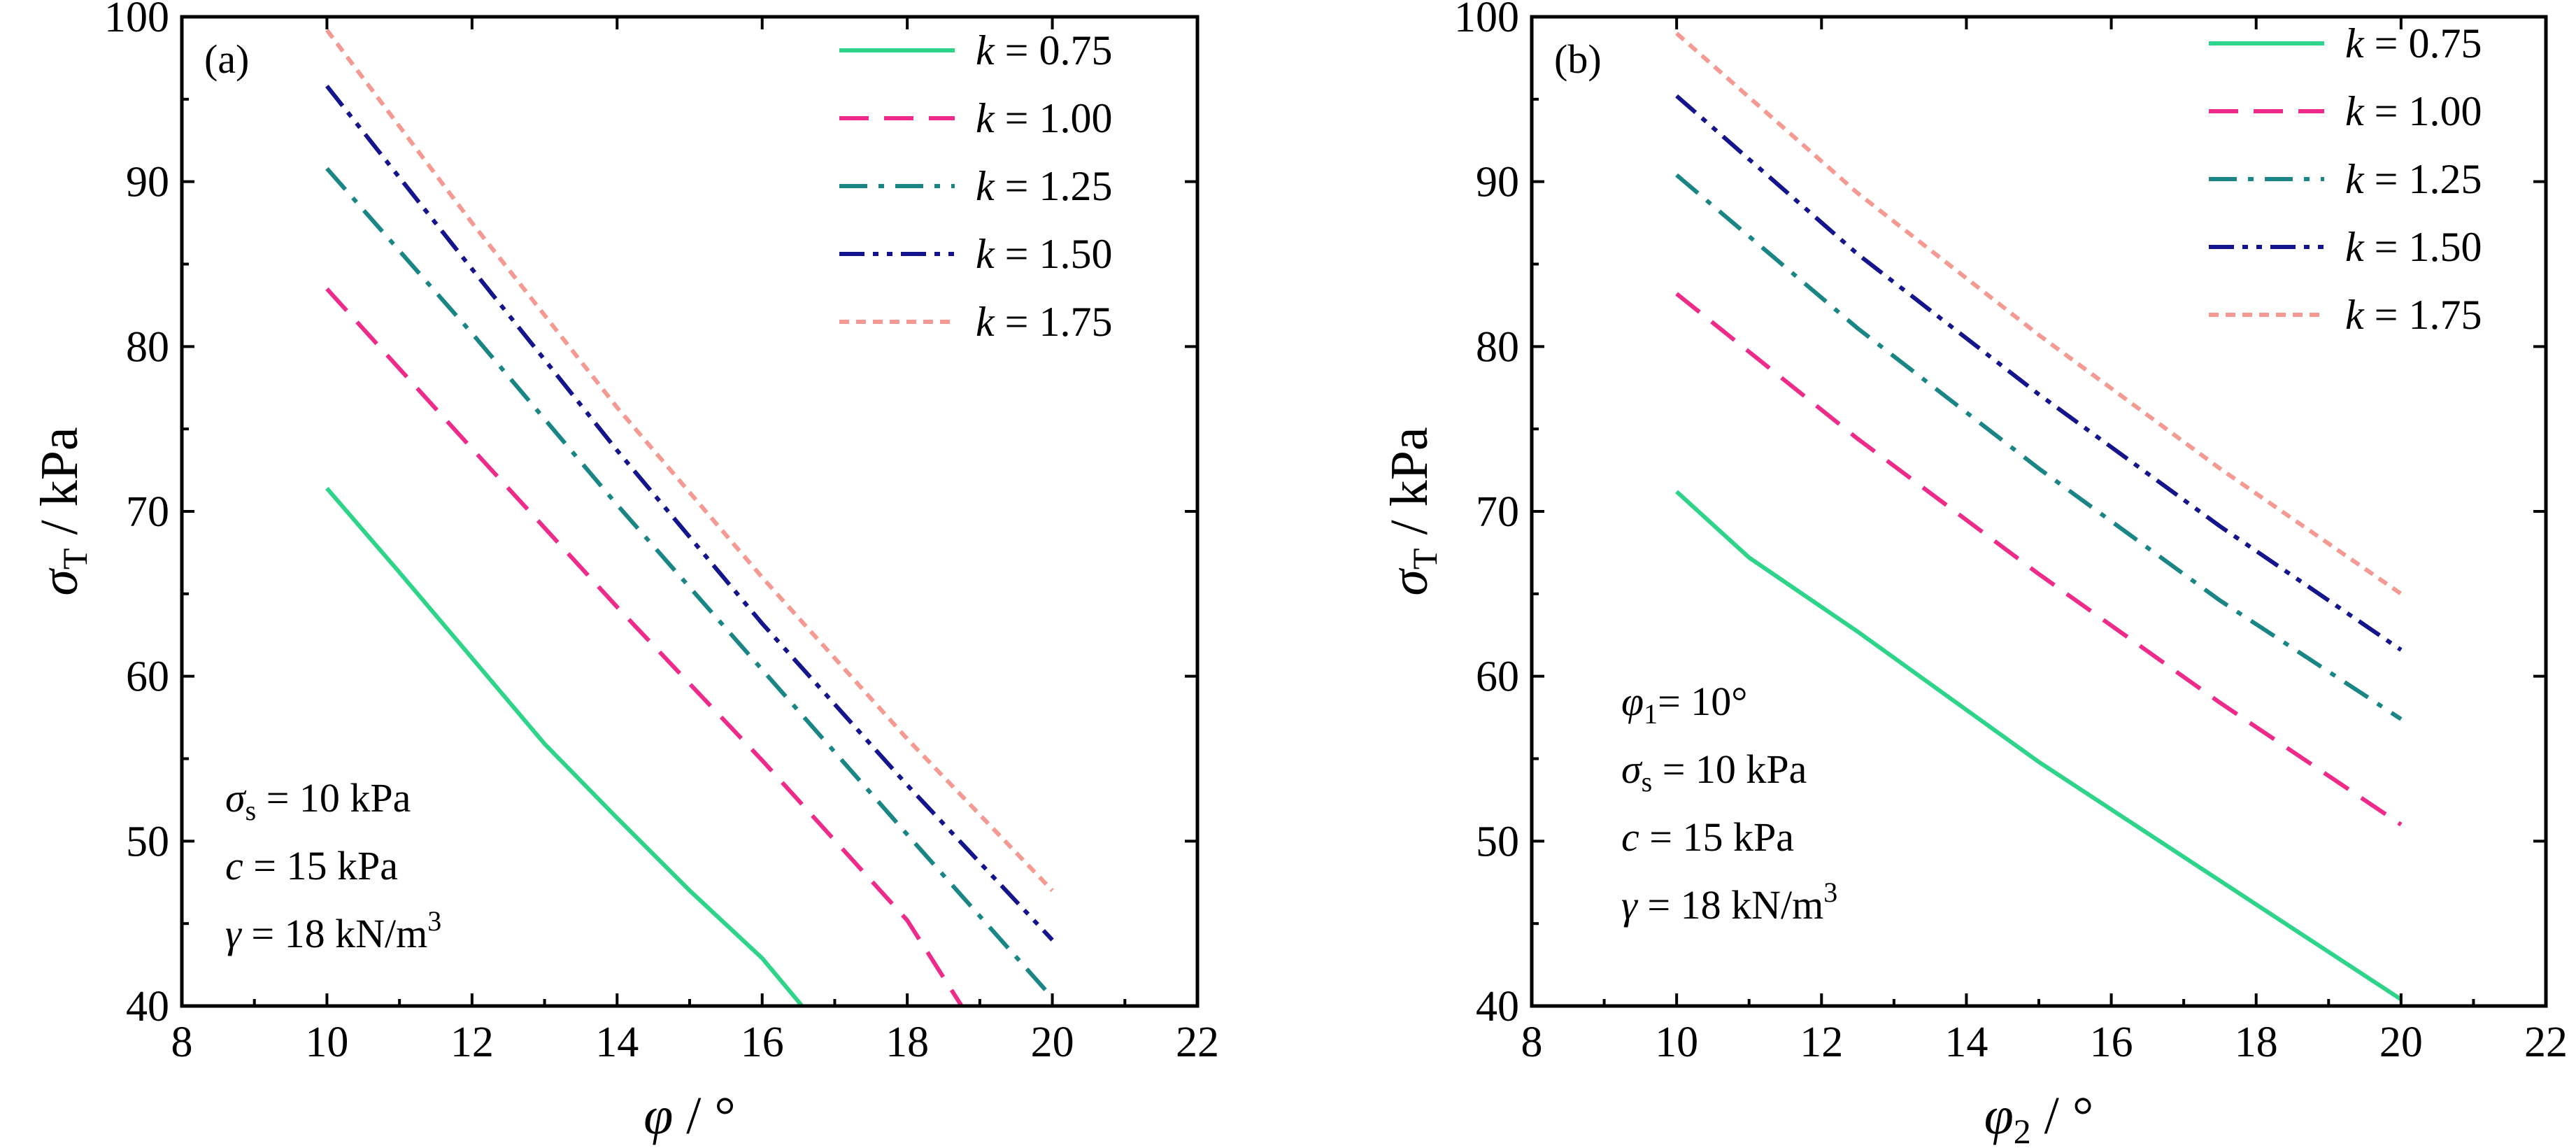 The image size is (2576, 1148). What do you see at coordinates (689, 1115) in the screenshot?
I see `x-axis-label: φ / °` at bounding box center [689, 1115].